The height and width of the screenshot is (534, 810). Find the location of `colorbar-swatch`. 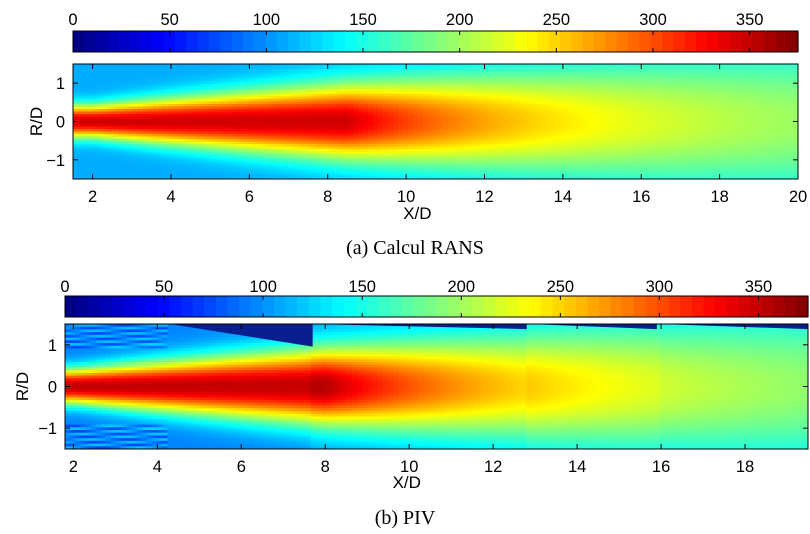

colorbar-swatch is located at coordinates (781, 41).